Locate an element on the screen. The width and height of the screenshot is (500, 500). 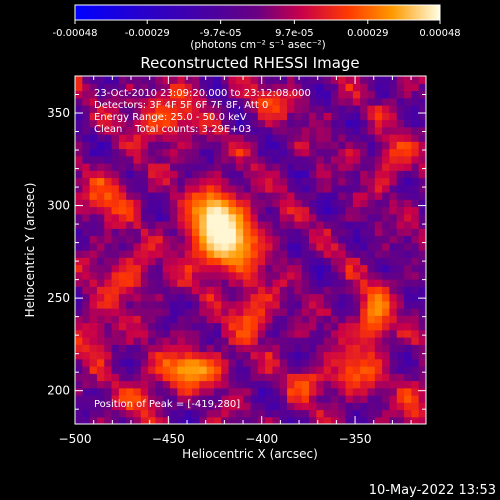
colorbar-tick-label: 0.00048 is located at coordinates (439, 33).